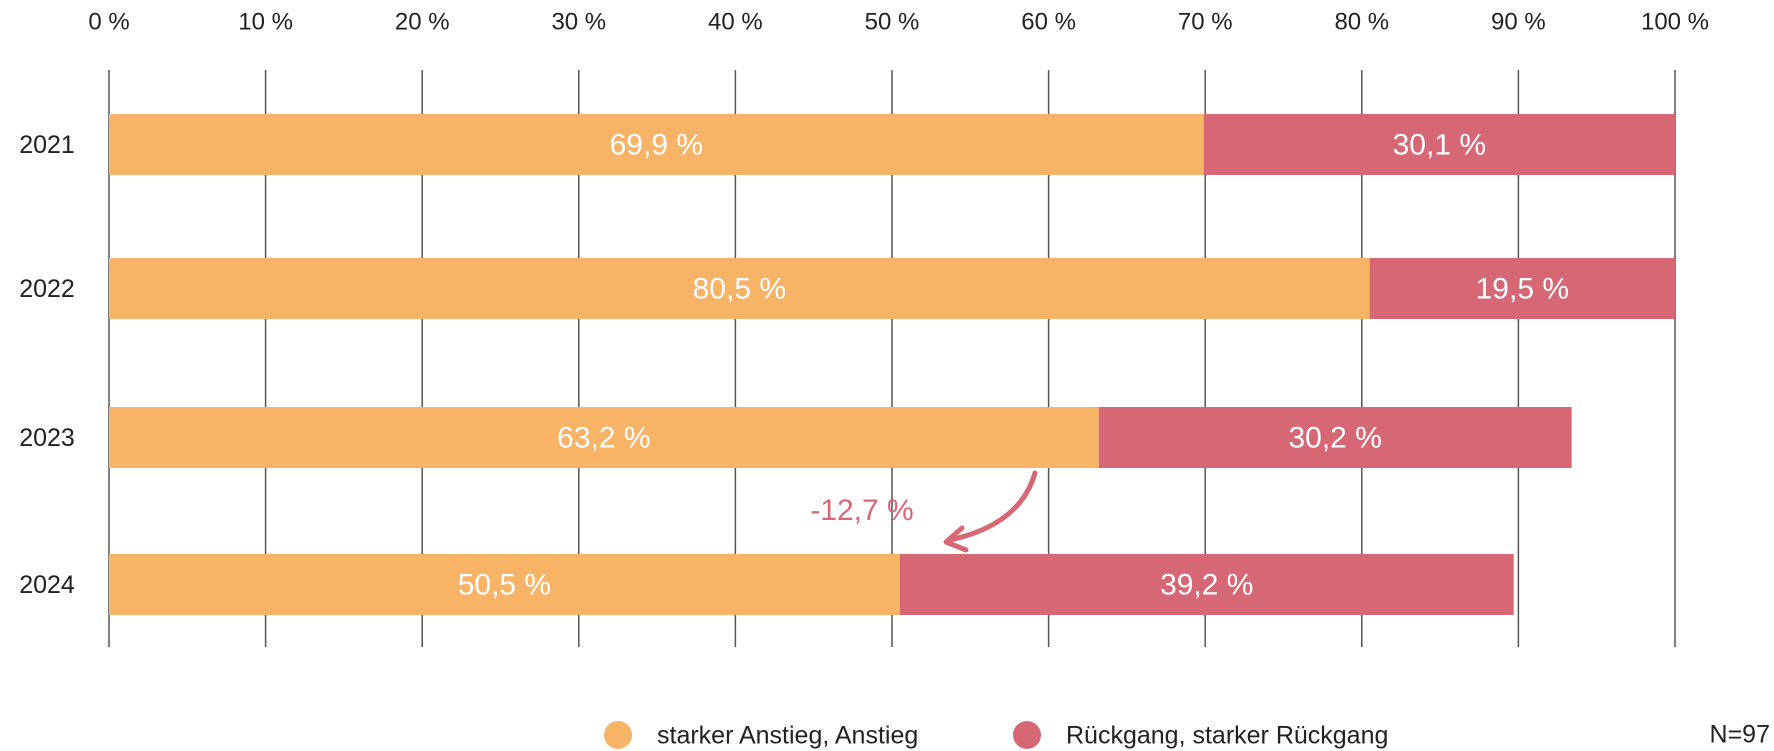 The height and width of the screenshot is (751, 1774). What do you see at coordinates (861, 510) in the screenshot?
I see `annotation: -12,7 %` at bounding box center [861, 510].